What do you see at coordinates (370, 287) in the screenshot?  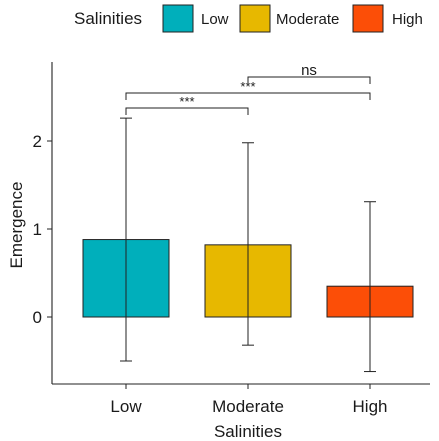 I see `error-bar-high` at bounding box center [370, 287].